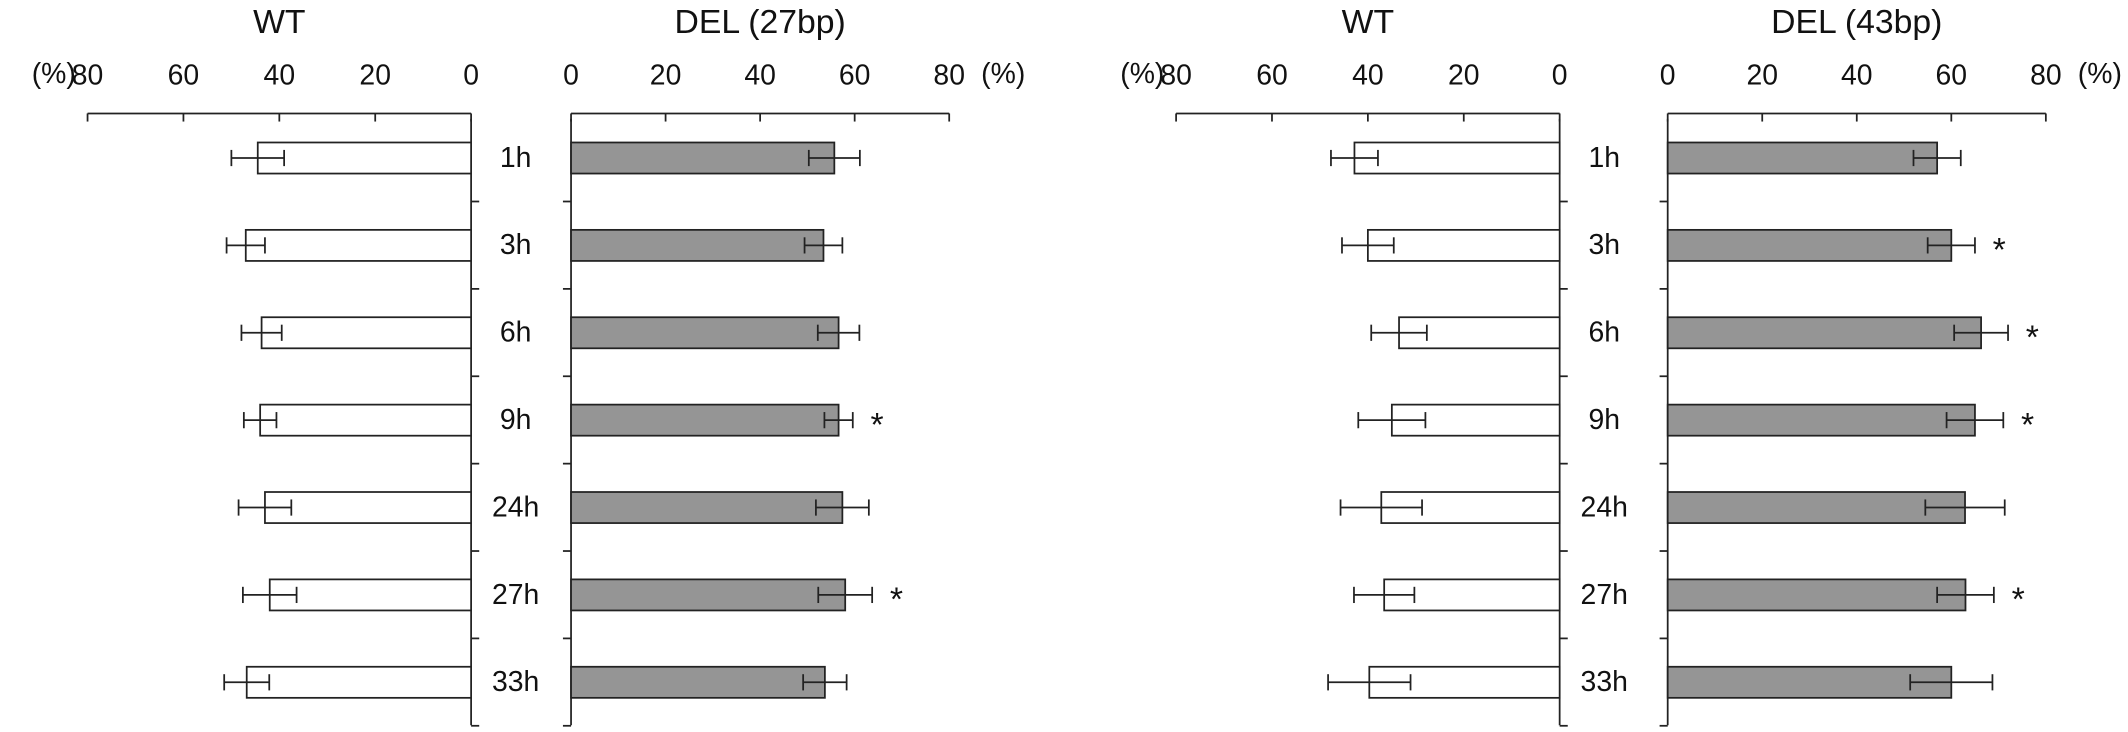 The height and width of the screenshot is (732, 2128). I want to click on chart-title: DEL (27bp), so click(759, 22).